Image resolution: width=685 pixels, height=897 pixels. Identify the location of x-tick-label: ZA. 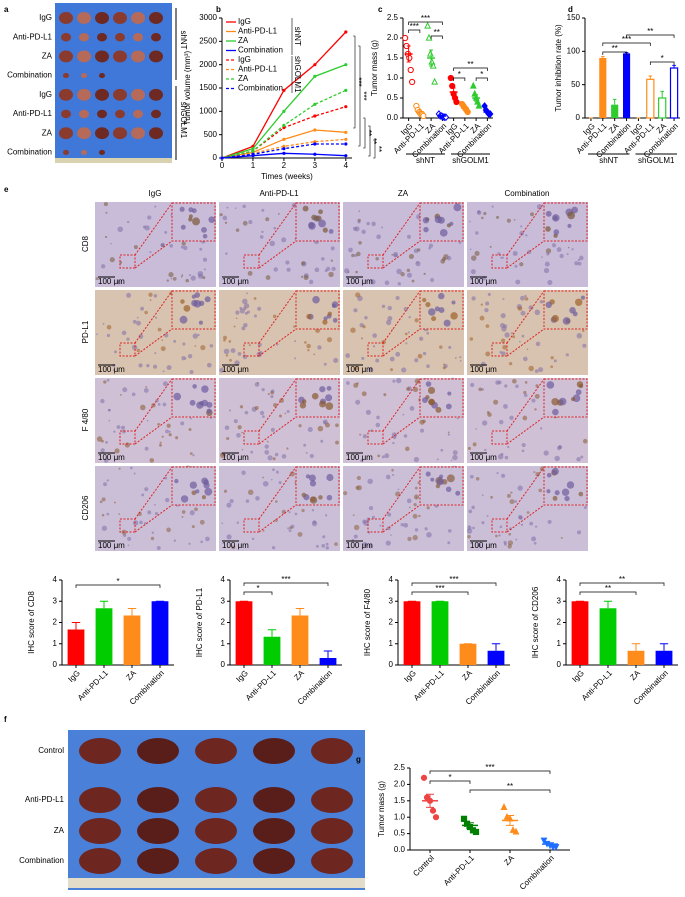
(299, 675).